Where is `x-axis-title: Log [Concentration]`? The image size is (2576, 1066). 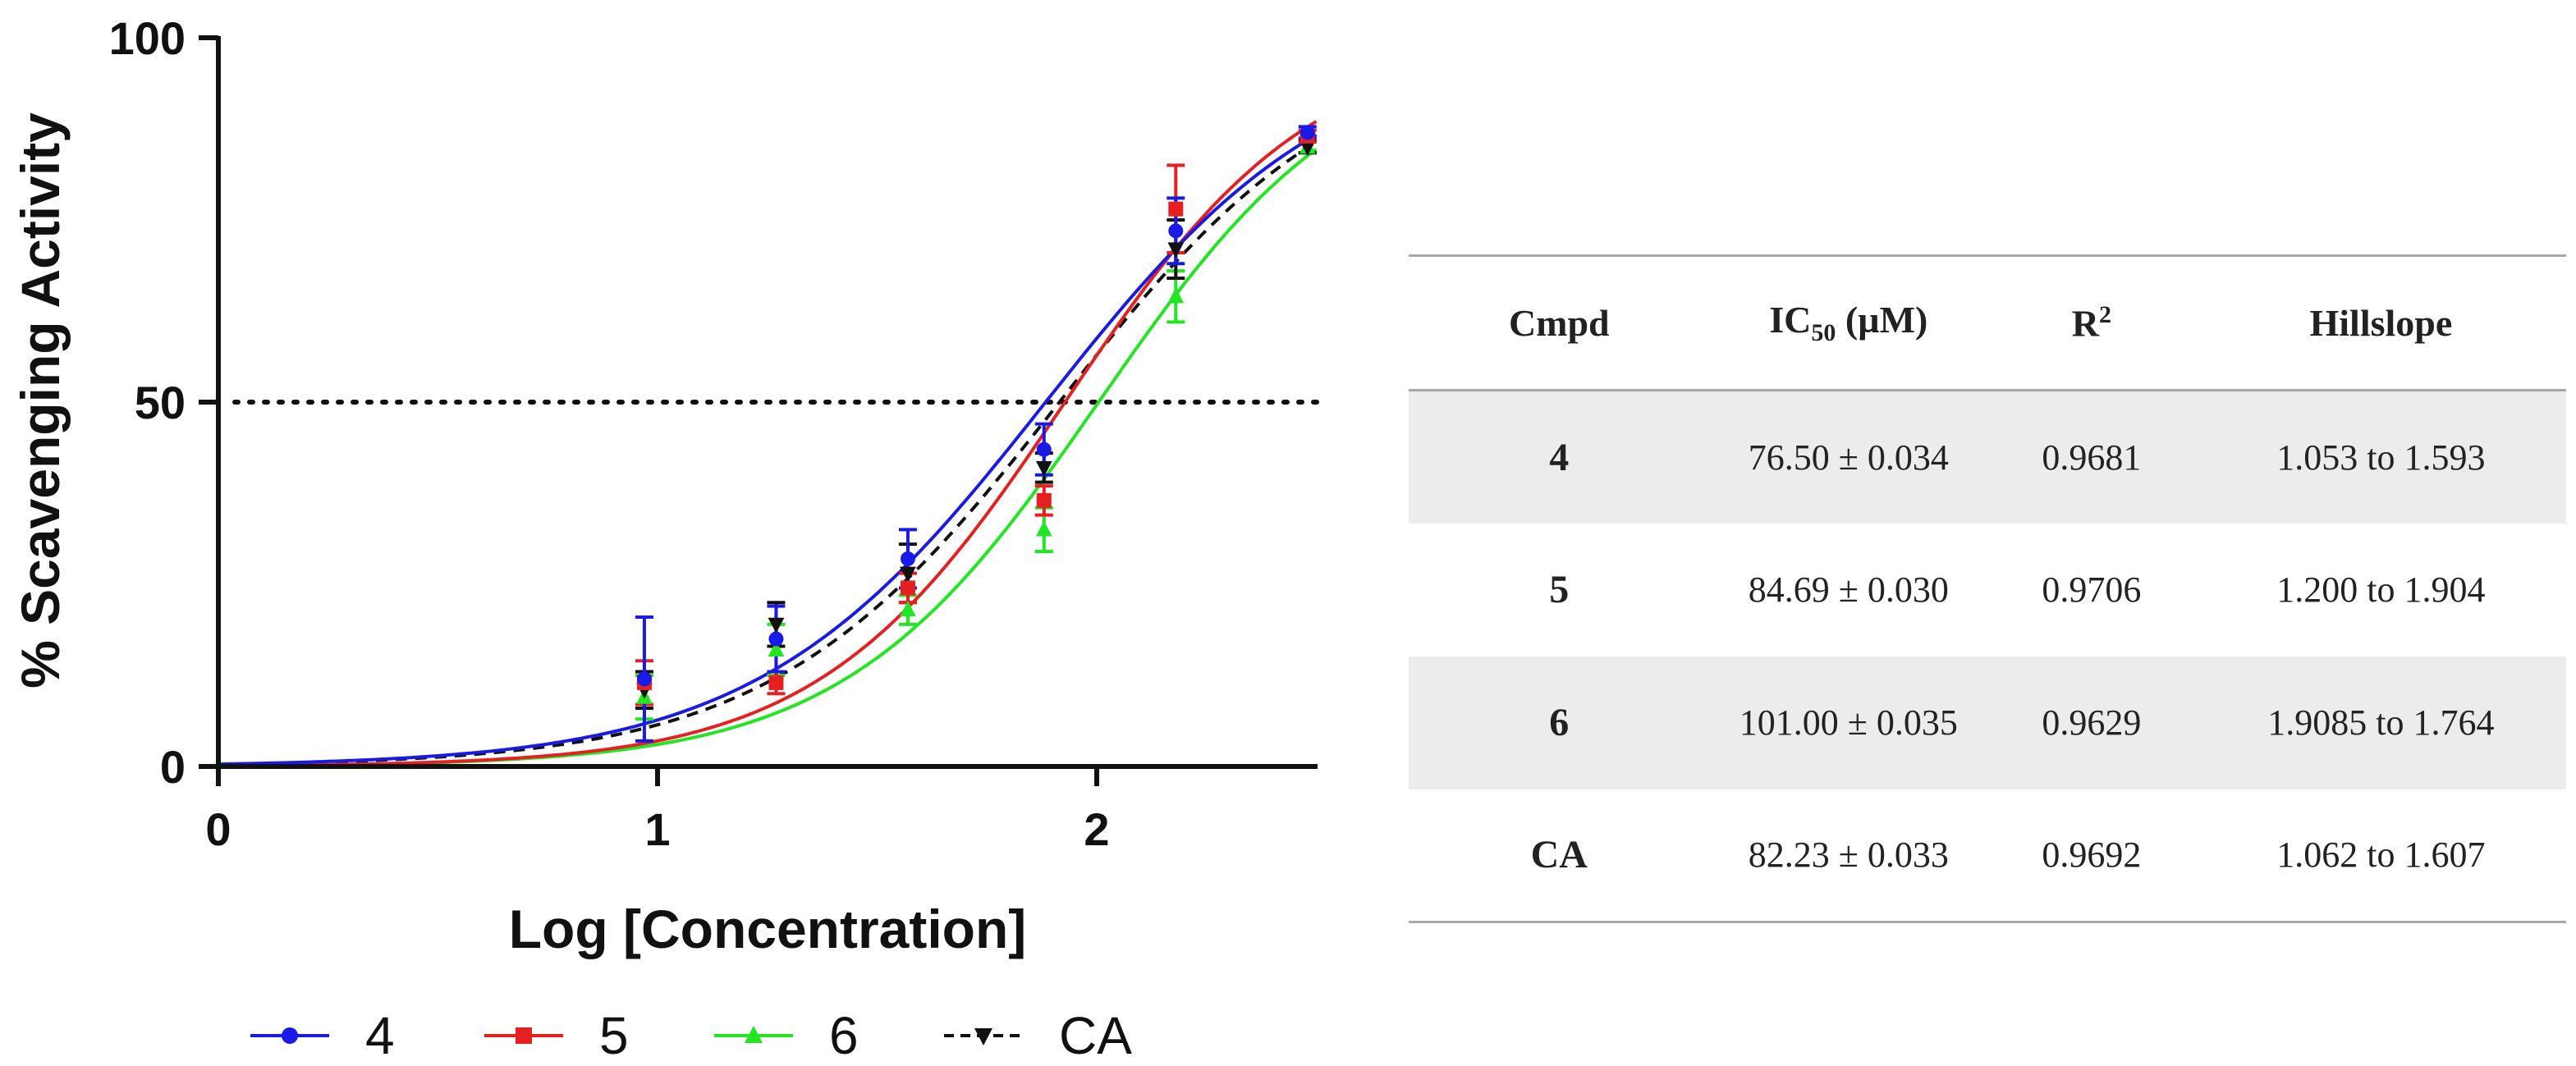
x-axis-title: Log [Concentration] is located at coordinates (768, 929).